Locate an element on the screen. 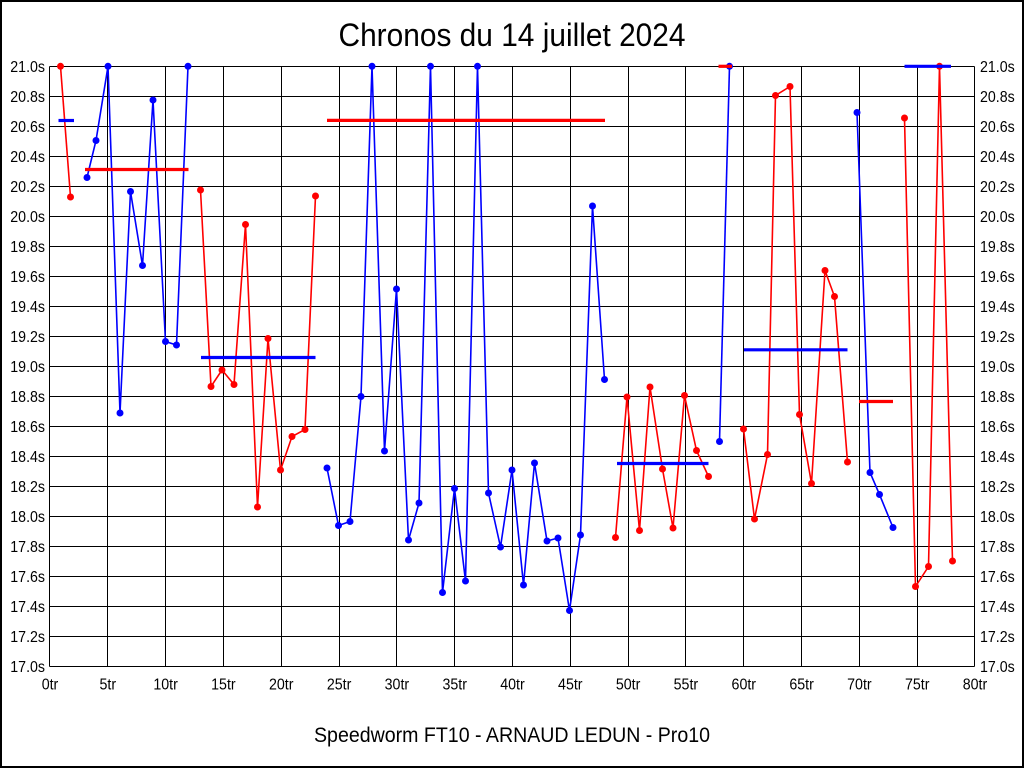  svg-text:Speedworm FT10 - ARNAUD LEDUN: Speedworm FT10 - ARNAUD LEDUN - Pro10 is located at coordinates (512, 735).